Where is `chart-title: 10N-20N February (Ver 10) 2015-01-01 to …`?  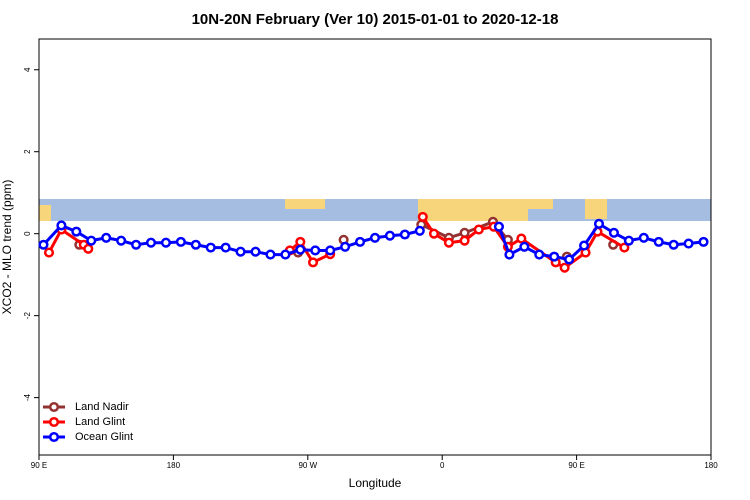
chart-title: 10N-20N February (Ver 10) 2015-01-01 to … is located at coordinates (375, 19).